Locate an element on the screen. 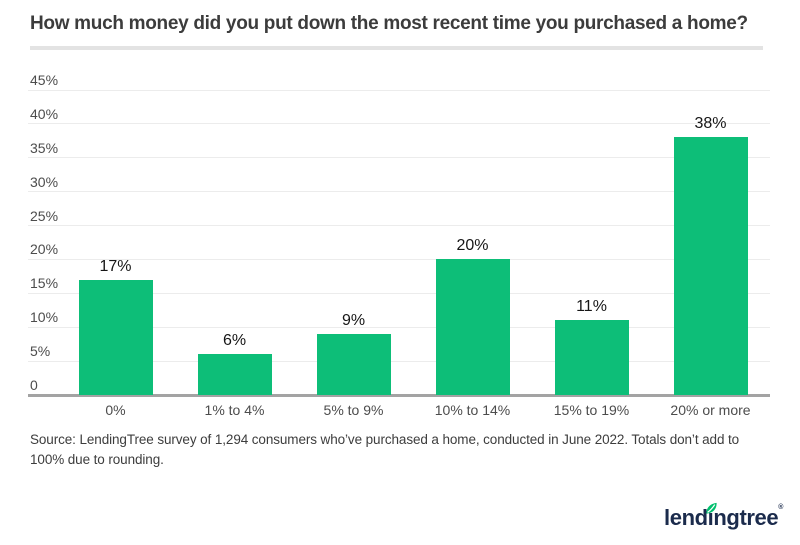  x-axis-baseline is located at coordinates (399, 395).